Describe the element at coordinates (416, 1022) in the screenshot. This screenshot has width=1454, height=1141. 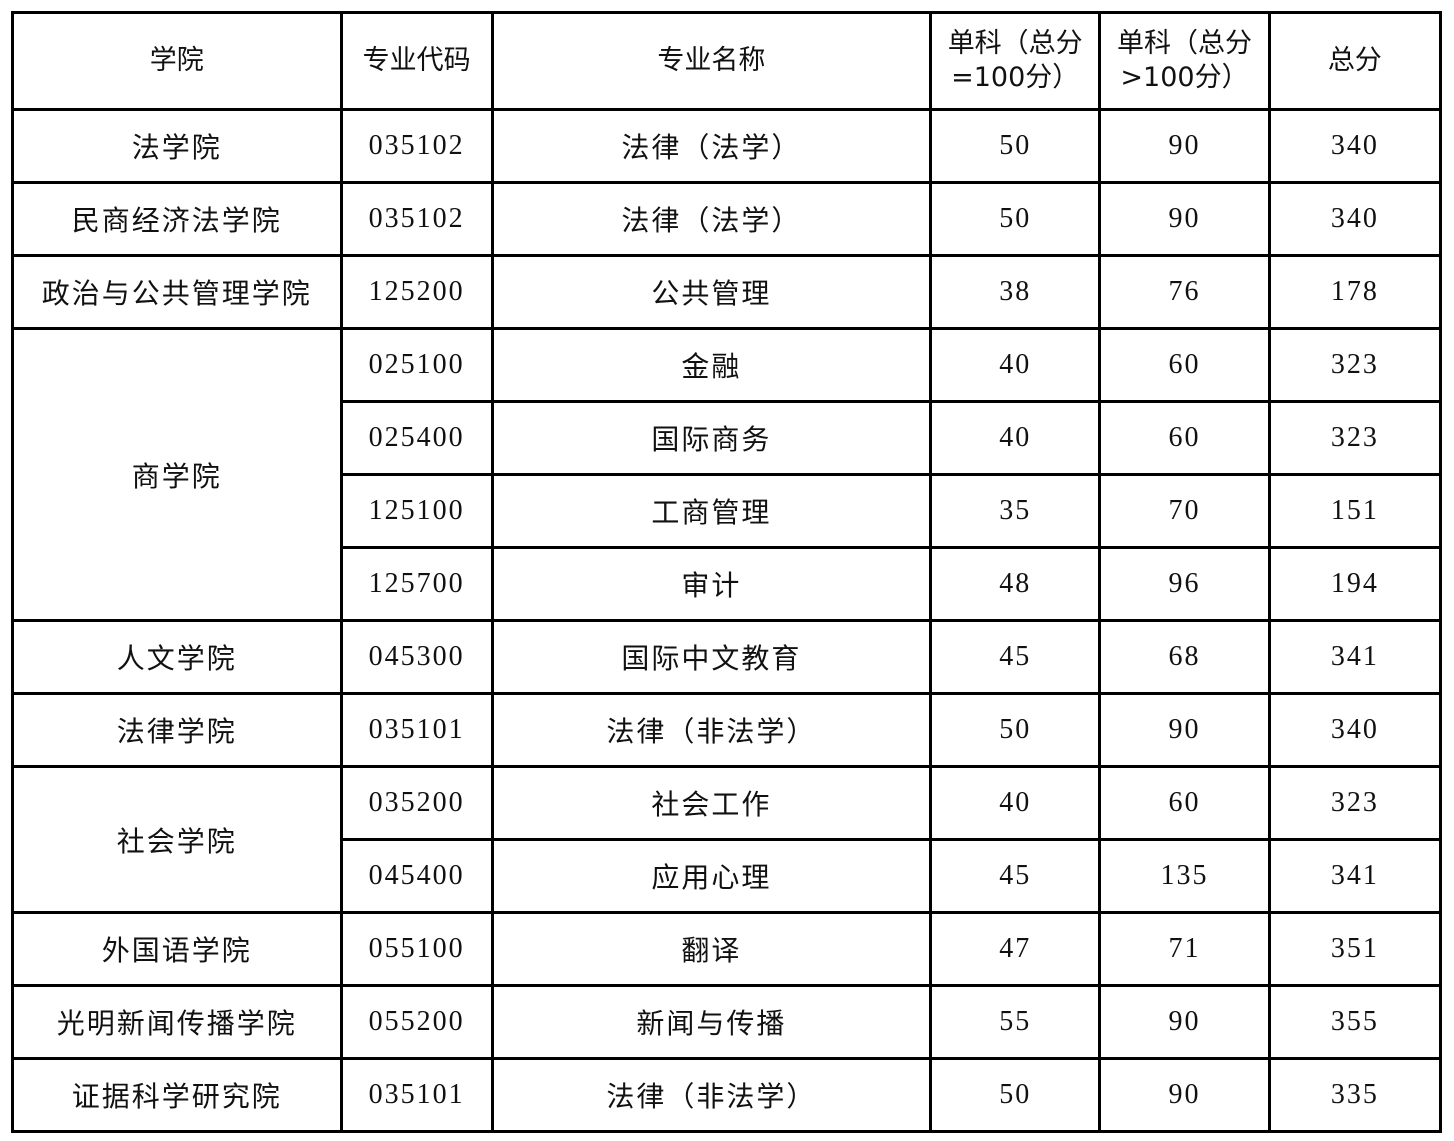
I see `code-cell: 055200` at that location.